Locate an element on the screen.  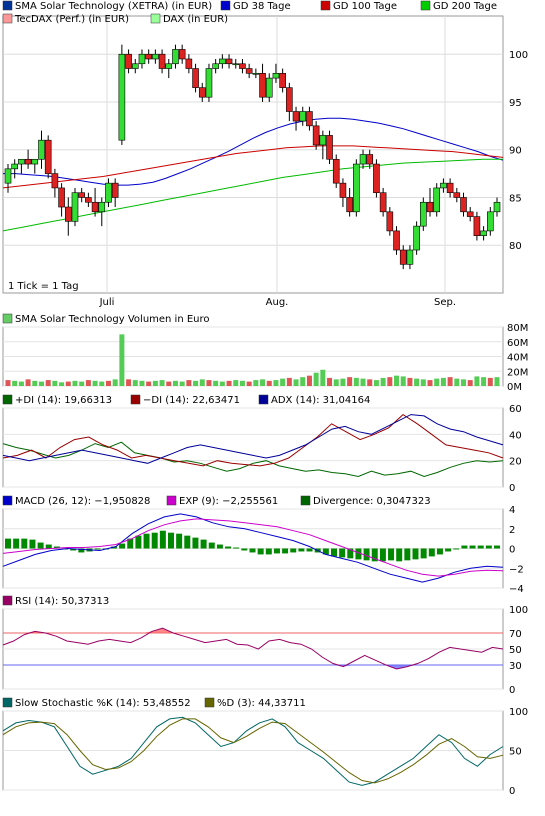
volume-y-tick-label: 0M is located at coordinates (514, 387).